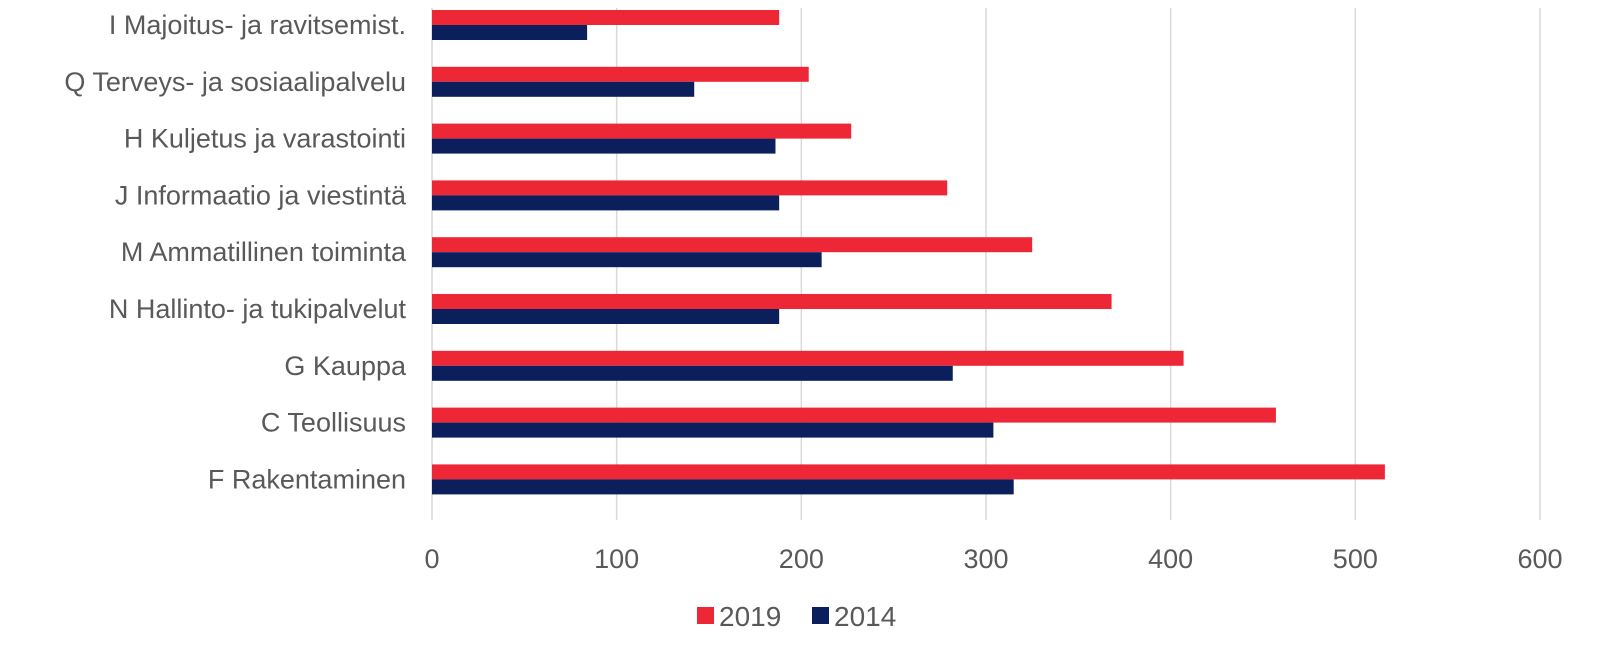 The image size is (1624, 649). Describe the element at coordinates (801, 559) in the screenshot. I see `x-tick-label-200: 200` at that location.